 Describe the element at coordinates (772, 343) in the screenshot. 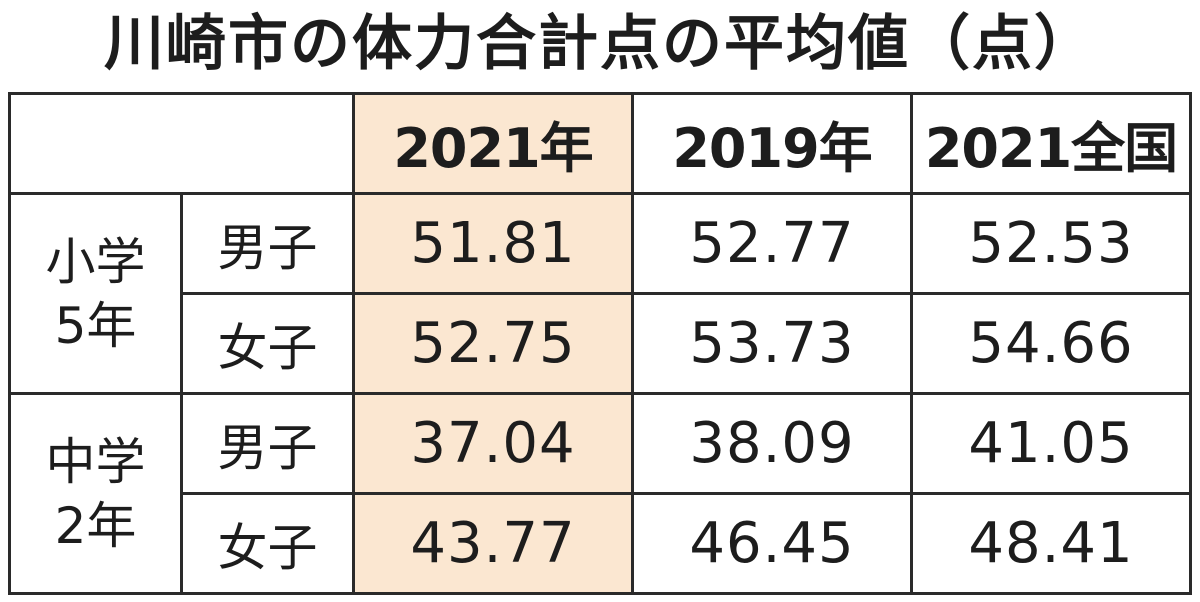

I see `value-cell: 53.73` at that location.